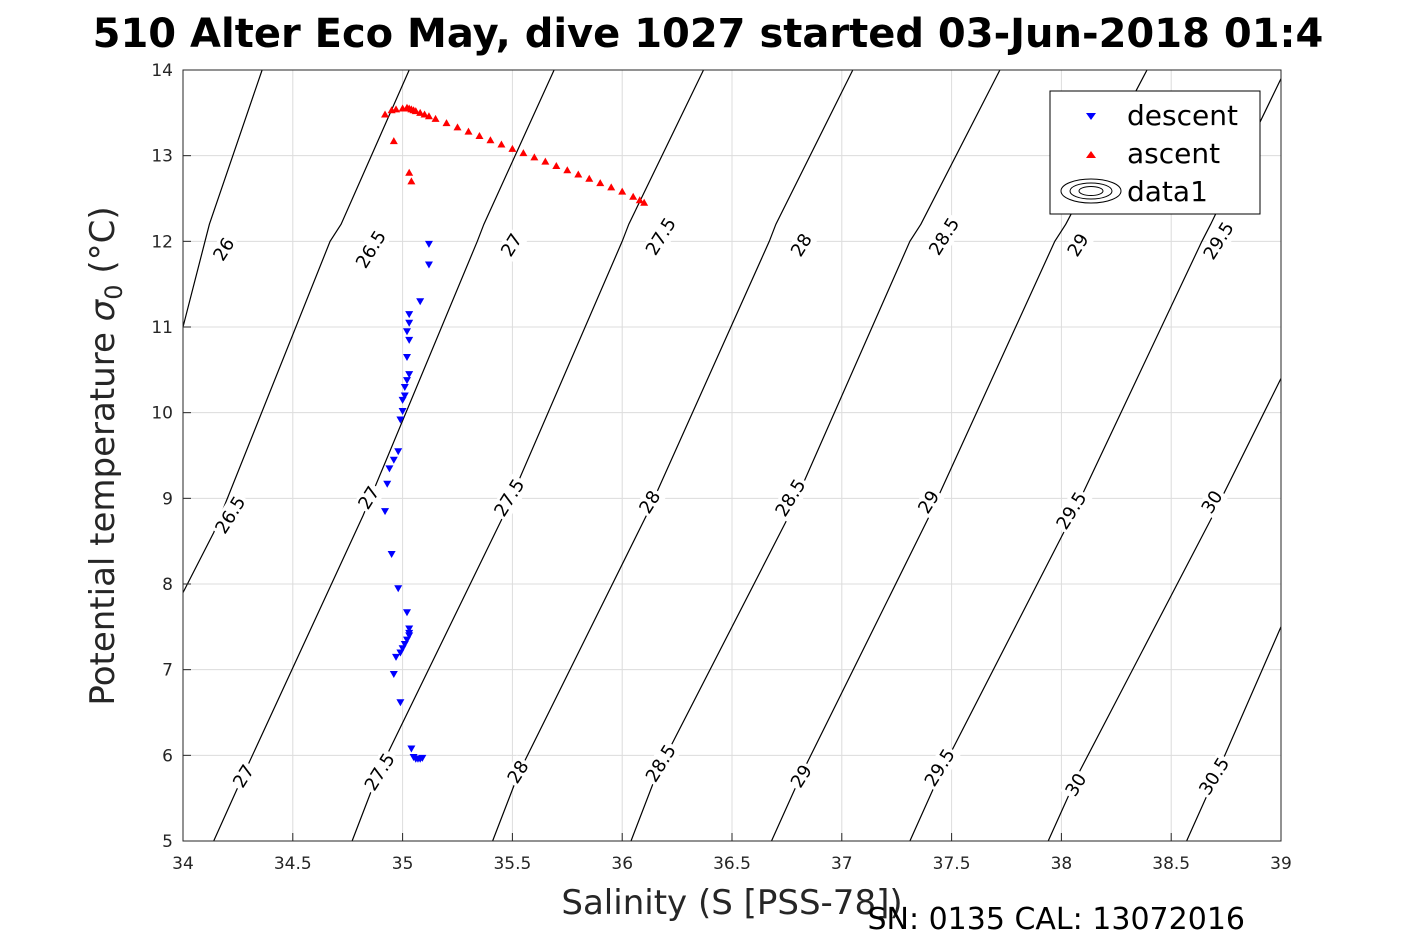 The image size is (1417, 945). I want to click on y-tick-label: 13, so click(162, 157).